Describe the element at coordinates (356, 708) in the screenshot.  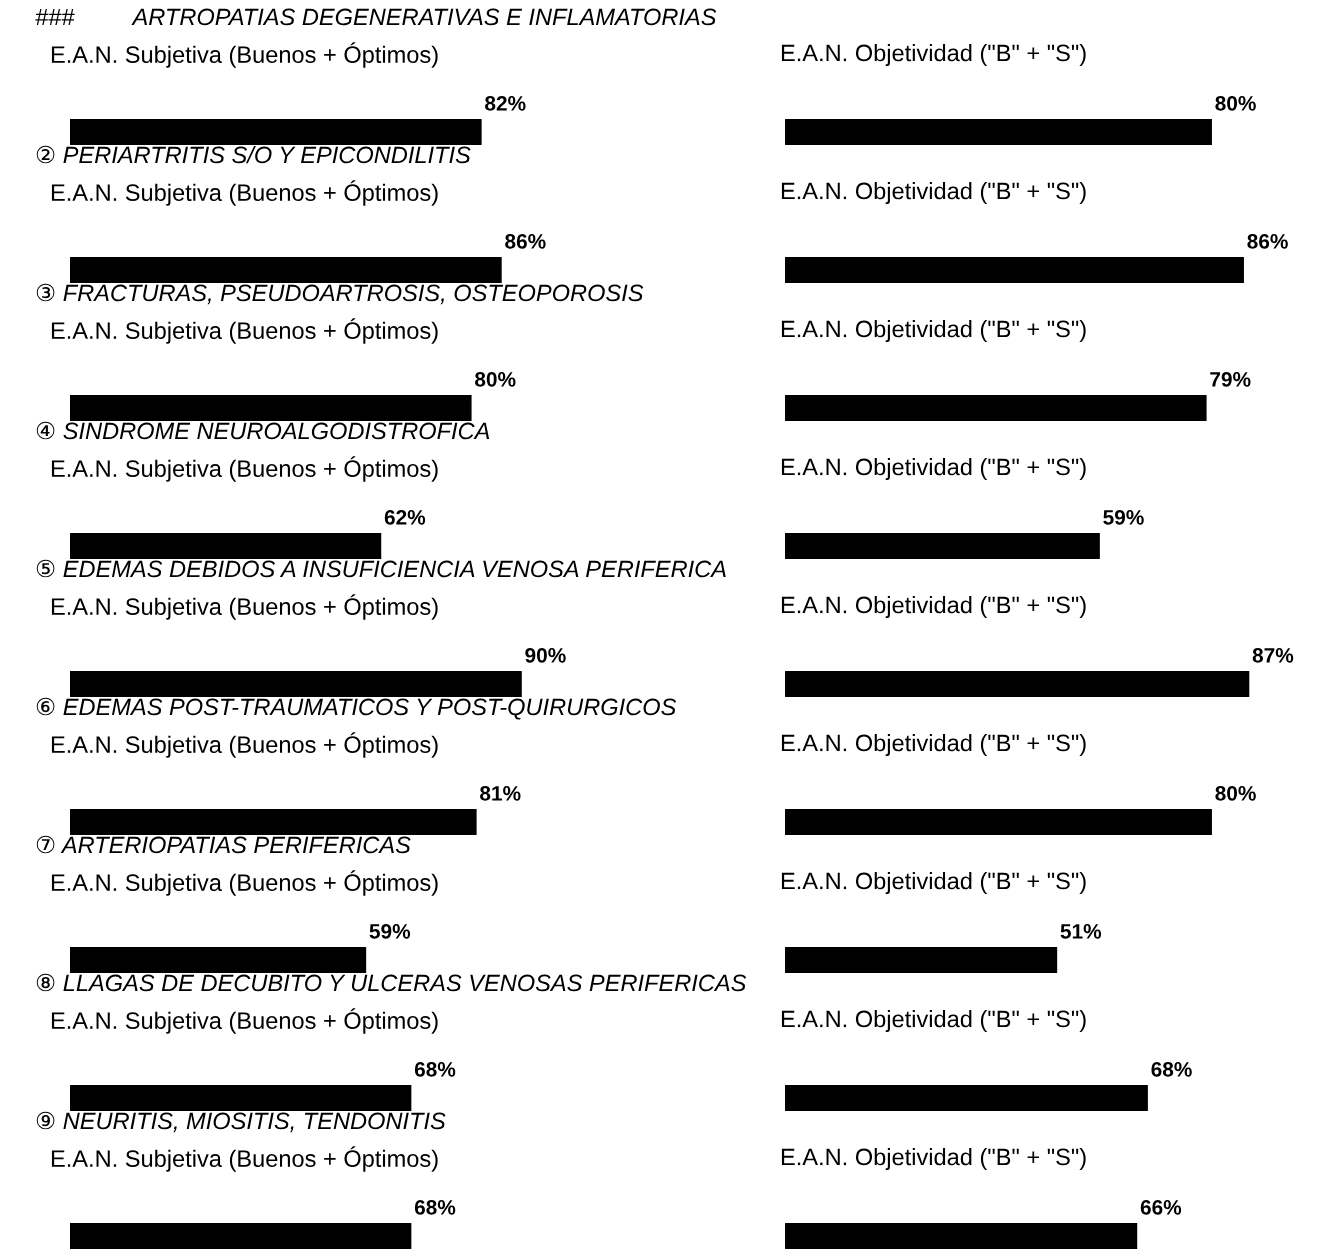
I see `annotation: ⑥ EDEMAS POST-TRAUMATICOS Y POST-QUIRURGICOS` at that location.